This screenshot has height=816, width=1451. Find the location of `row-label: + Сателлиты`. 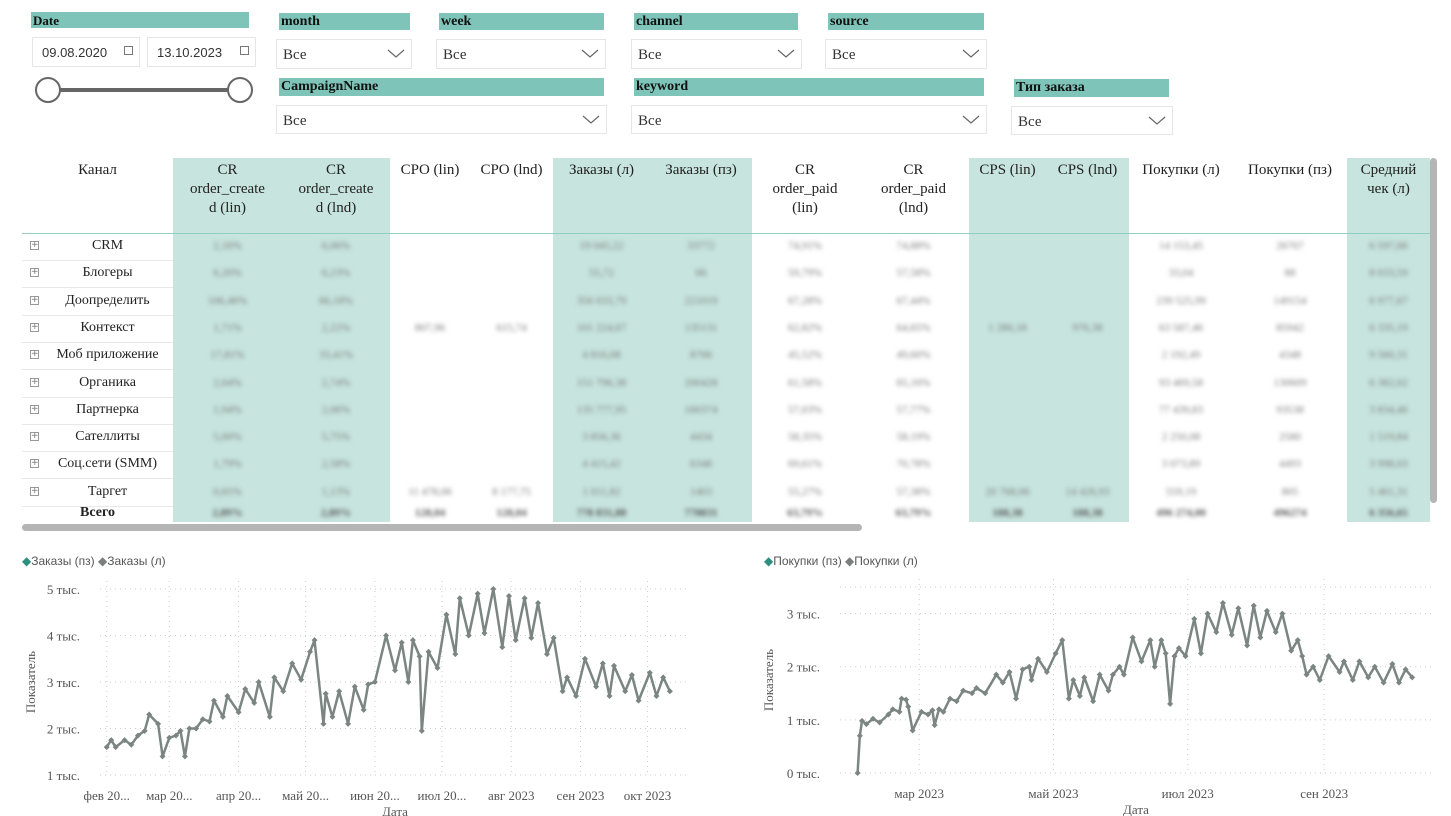

row-label: + Сателлиты is located at coordinates (97, 438).